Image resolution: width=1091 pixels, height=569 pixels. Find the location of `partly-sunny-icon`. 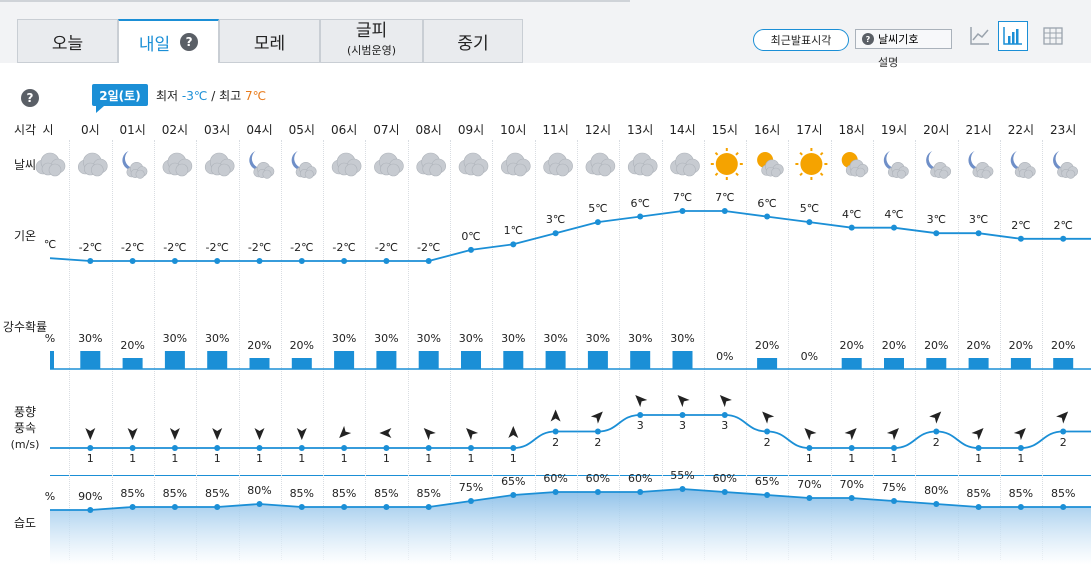

partly-sunny-icon is located at coordinates (770, 165).